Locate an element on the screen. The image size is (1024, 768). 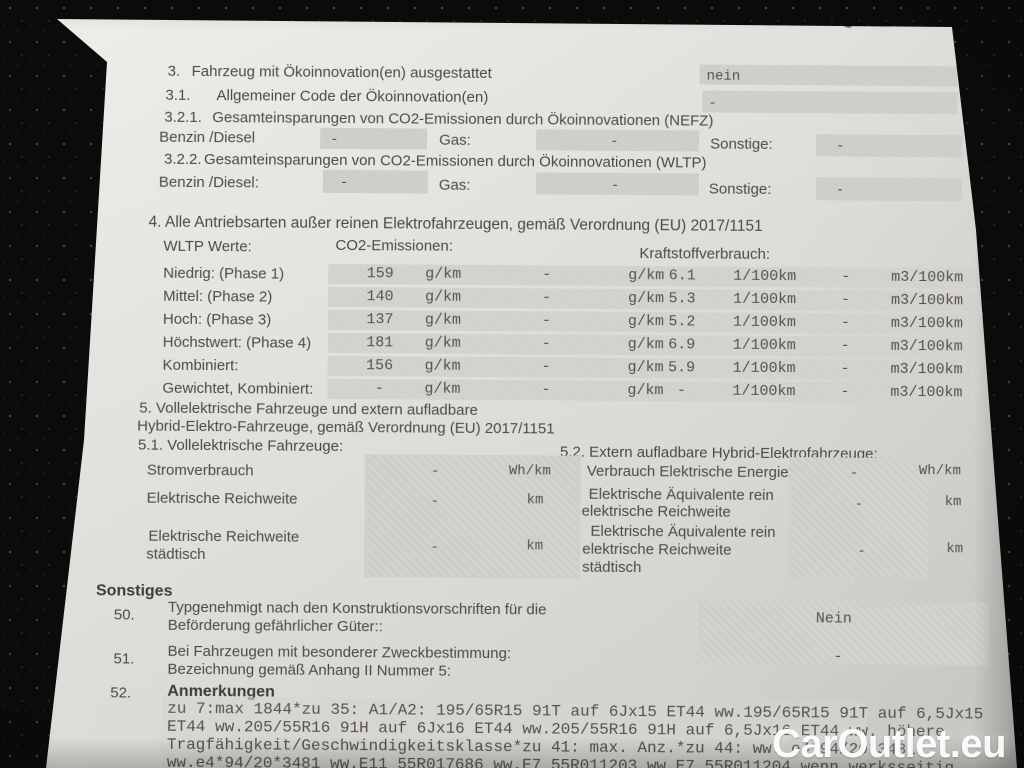
aequivalente-unit: km is located at coordinates (953, 502).